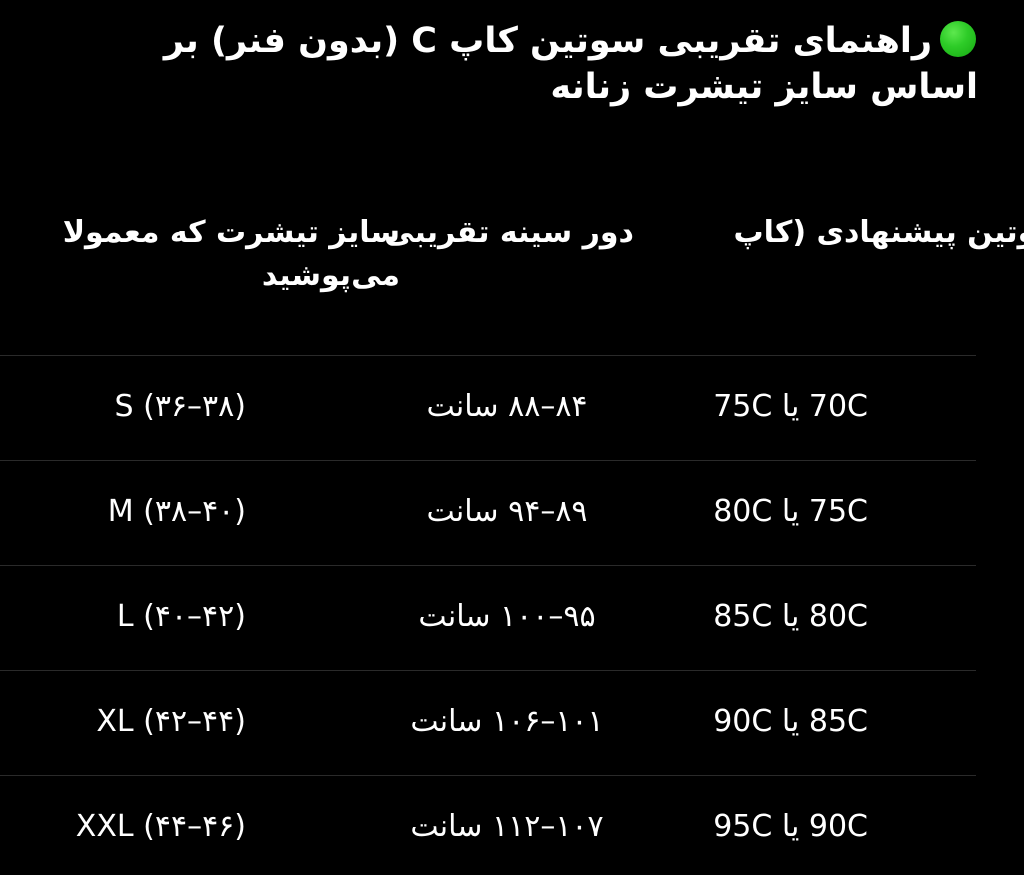  What do you see at coordinates (790, 721) in the screenshot?
I see `cell-bra: 85C یا 90C` at bounding box center [790, 721].